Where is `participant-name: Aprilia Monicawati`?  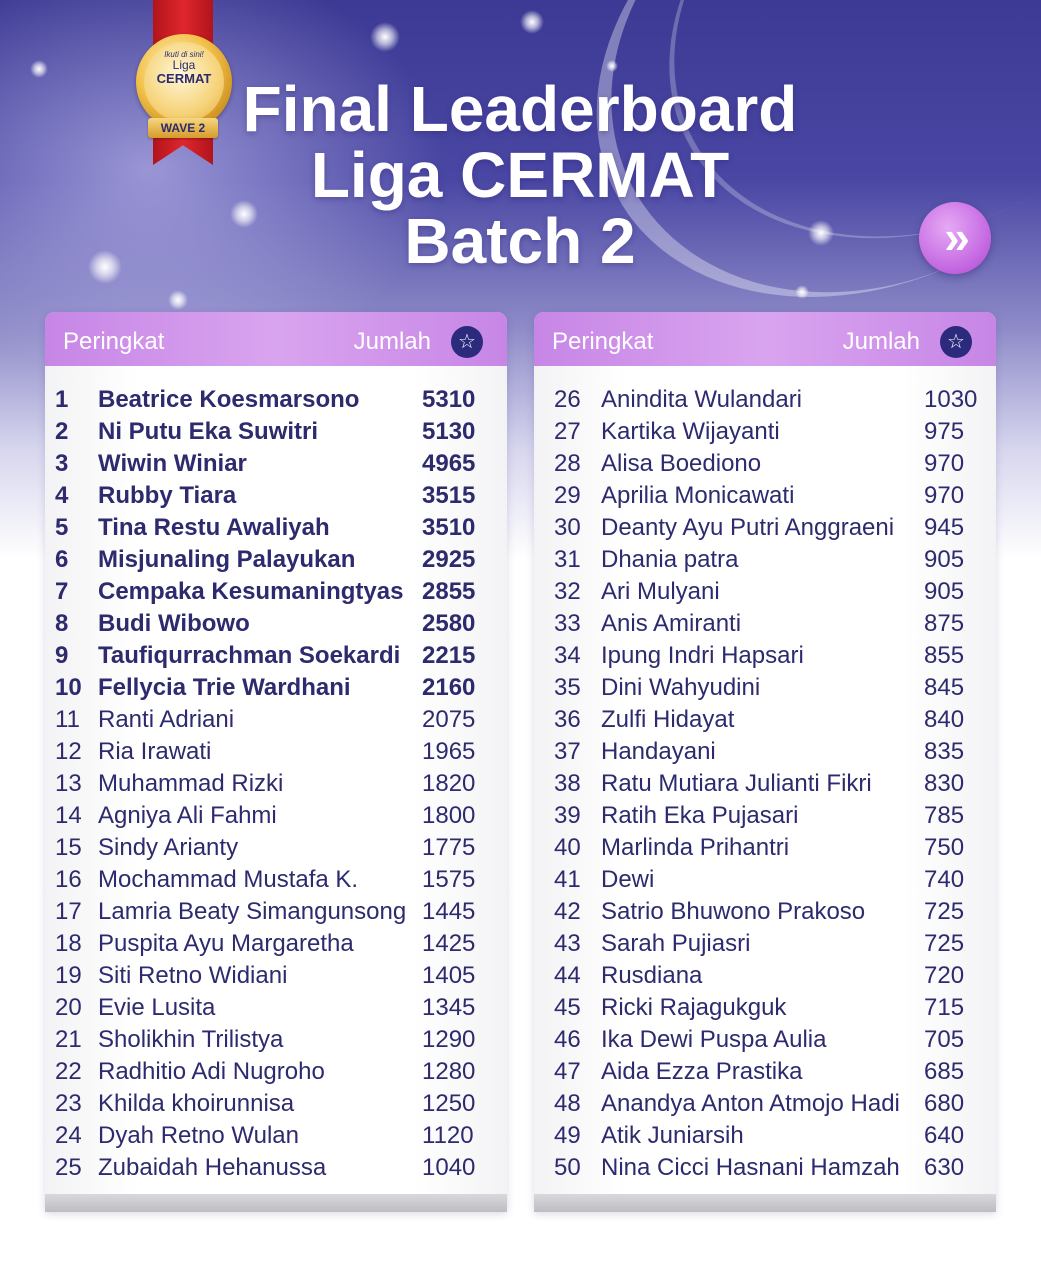 participant-name: Aprilia Monicawati is located at coordinates (698, 495).